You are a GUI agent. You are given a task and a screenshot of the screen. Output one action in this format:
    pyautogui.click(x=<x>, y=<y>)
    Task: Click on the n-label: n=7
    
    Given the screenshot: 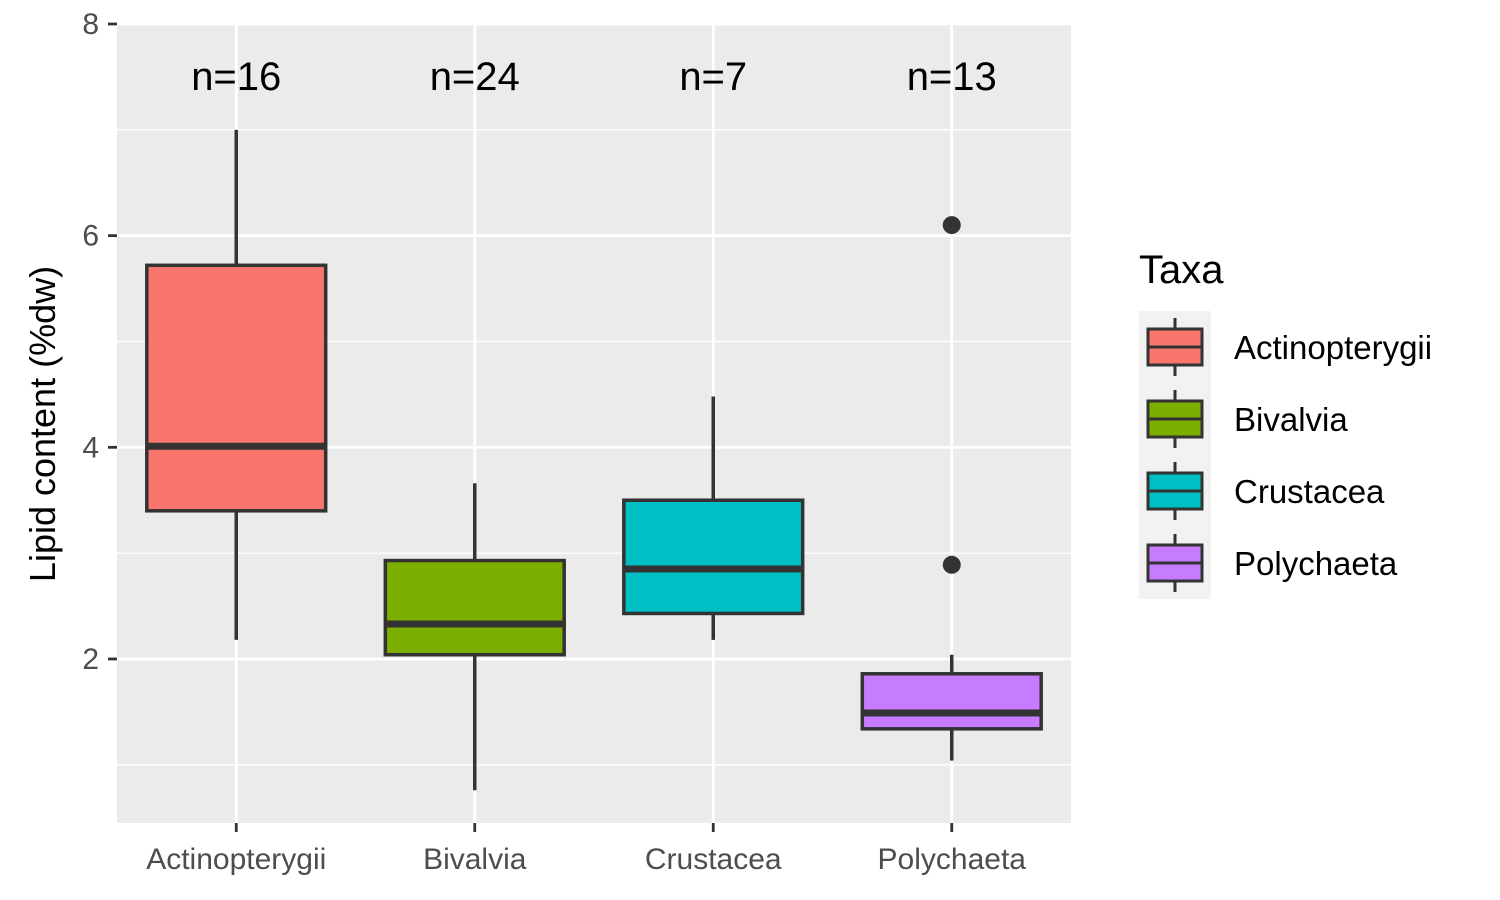 What is the action you would take?
    pyautogui.click(x=713, y=77)
    